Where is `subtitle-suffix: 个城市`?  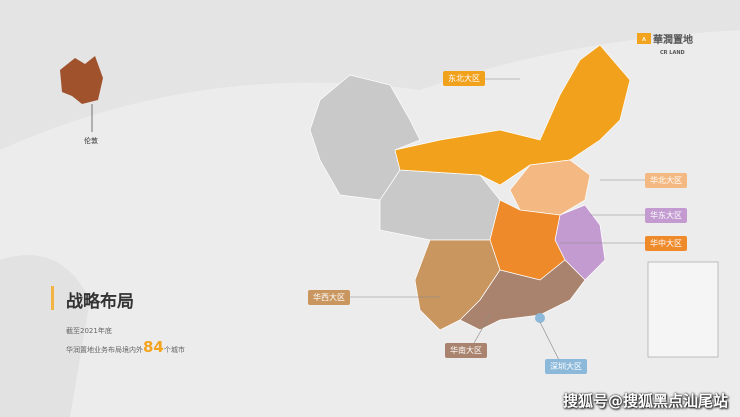 subtitle-suffix: 个城市 is located at coordinates (174, 350).